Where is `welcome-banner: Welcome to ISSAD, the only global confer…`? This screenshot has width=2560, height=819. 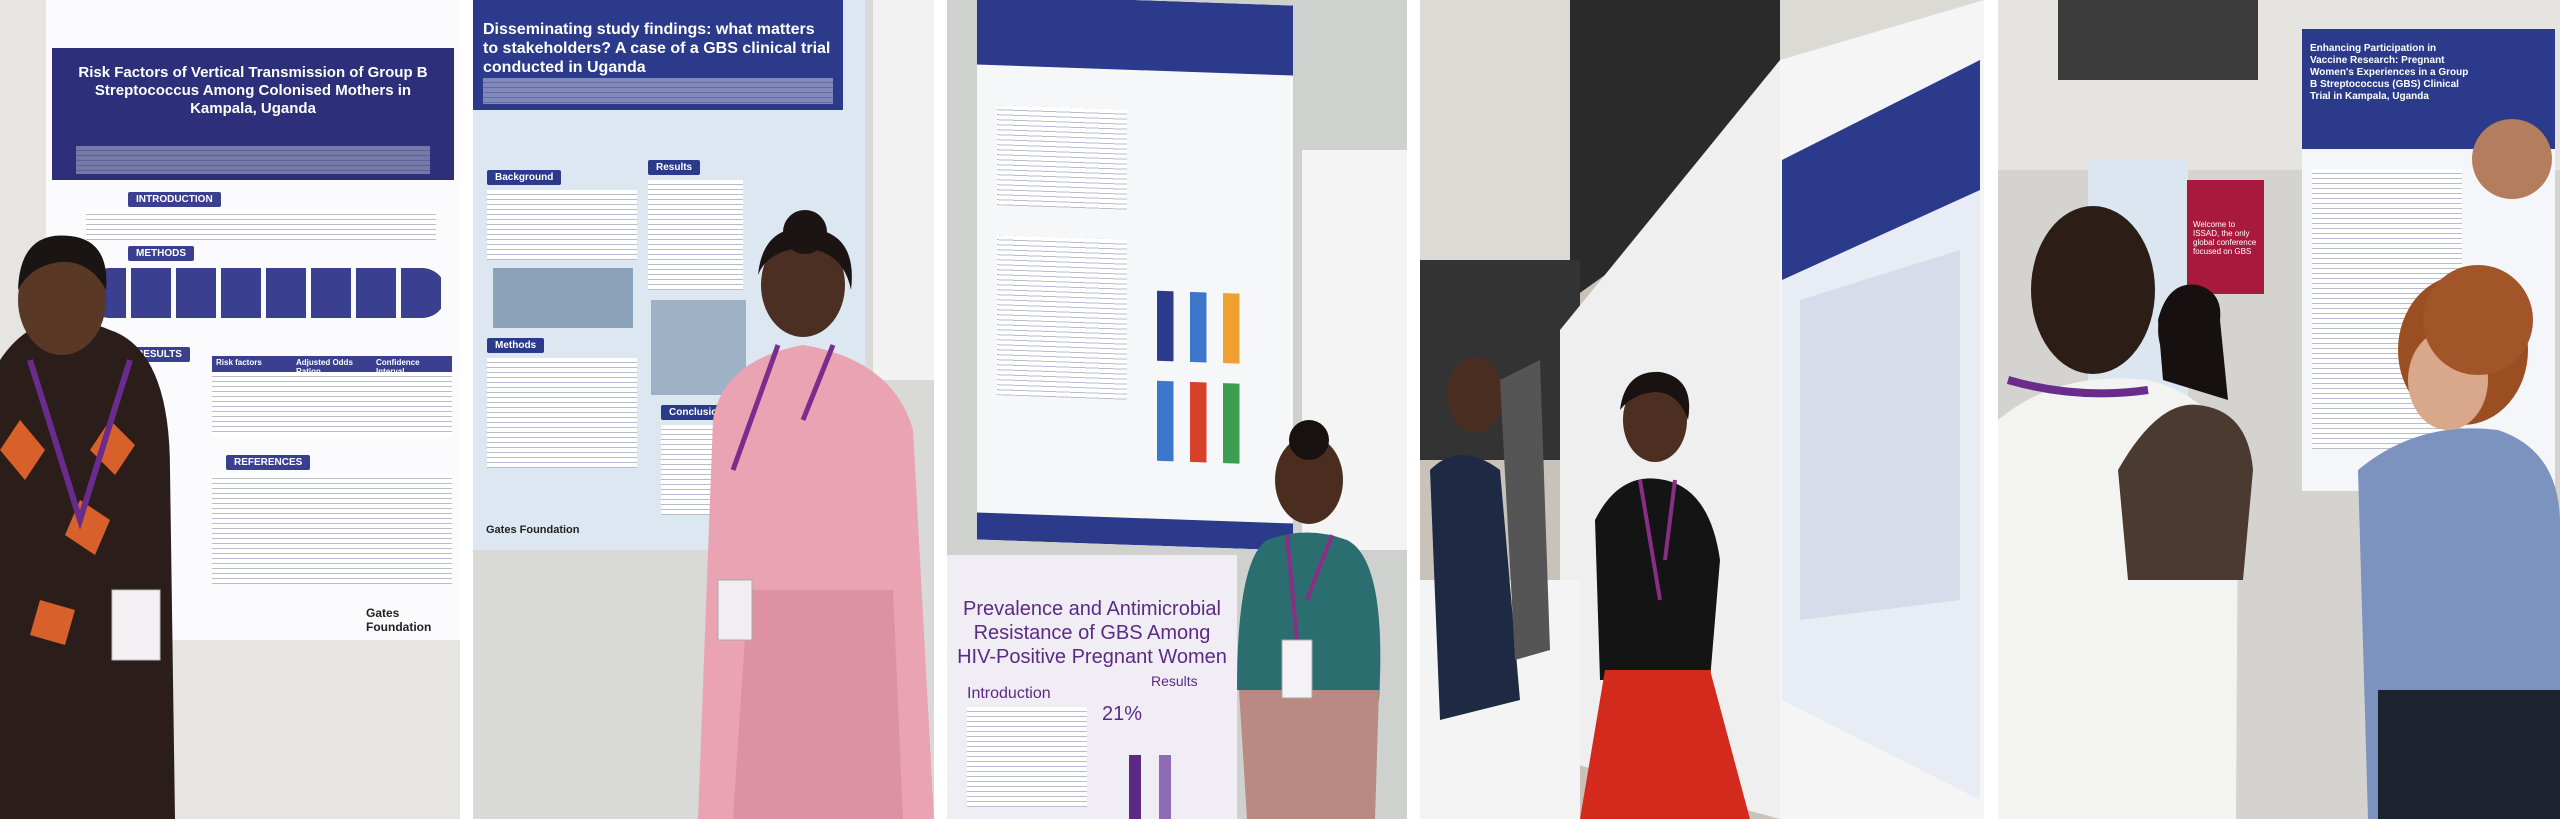 welcome-banner: Welcome to ISSAD, the only global confer… is located at coordinates (2225, 237).